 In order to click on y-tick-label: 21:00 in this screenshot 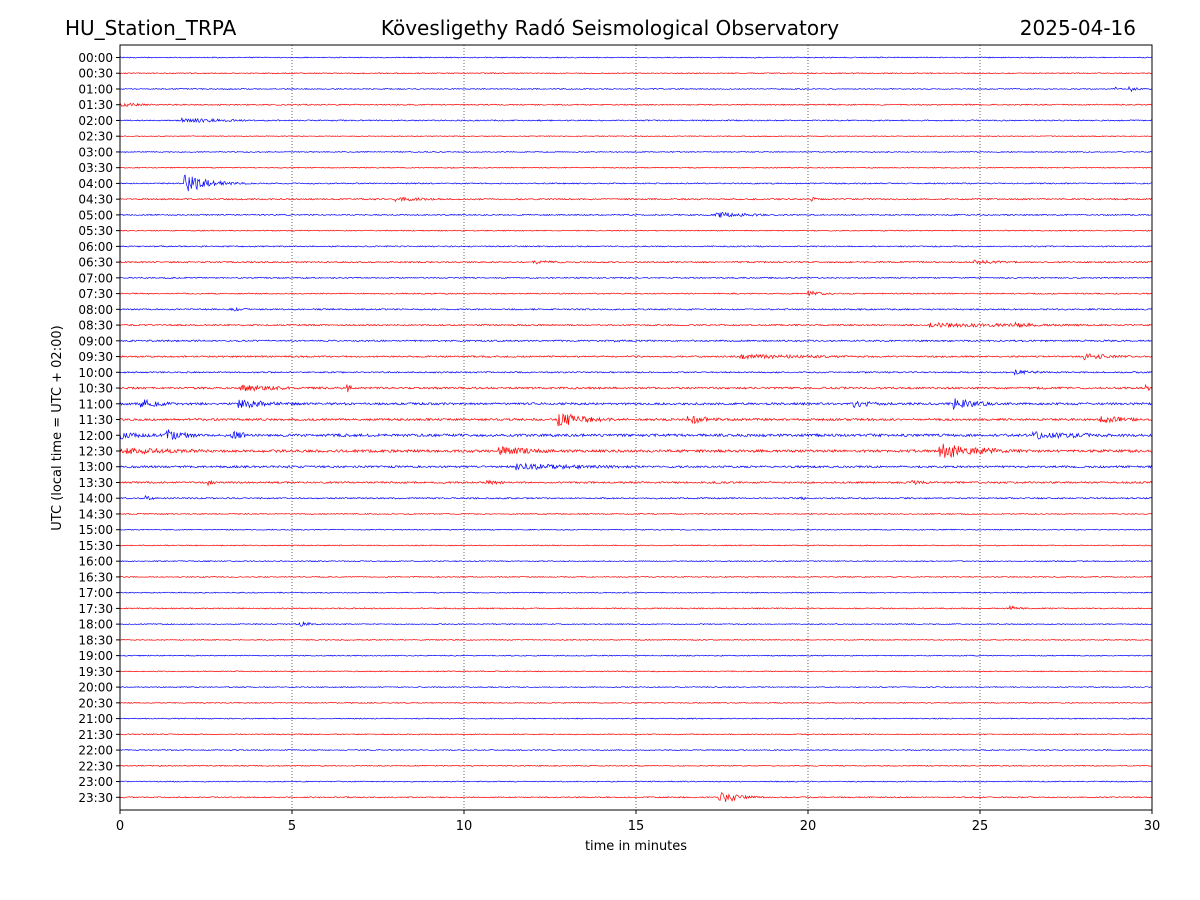, I will do `click(95, 719)`.